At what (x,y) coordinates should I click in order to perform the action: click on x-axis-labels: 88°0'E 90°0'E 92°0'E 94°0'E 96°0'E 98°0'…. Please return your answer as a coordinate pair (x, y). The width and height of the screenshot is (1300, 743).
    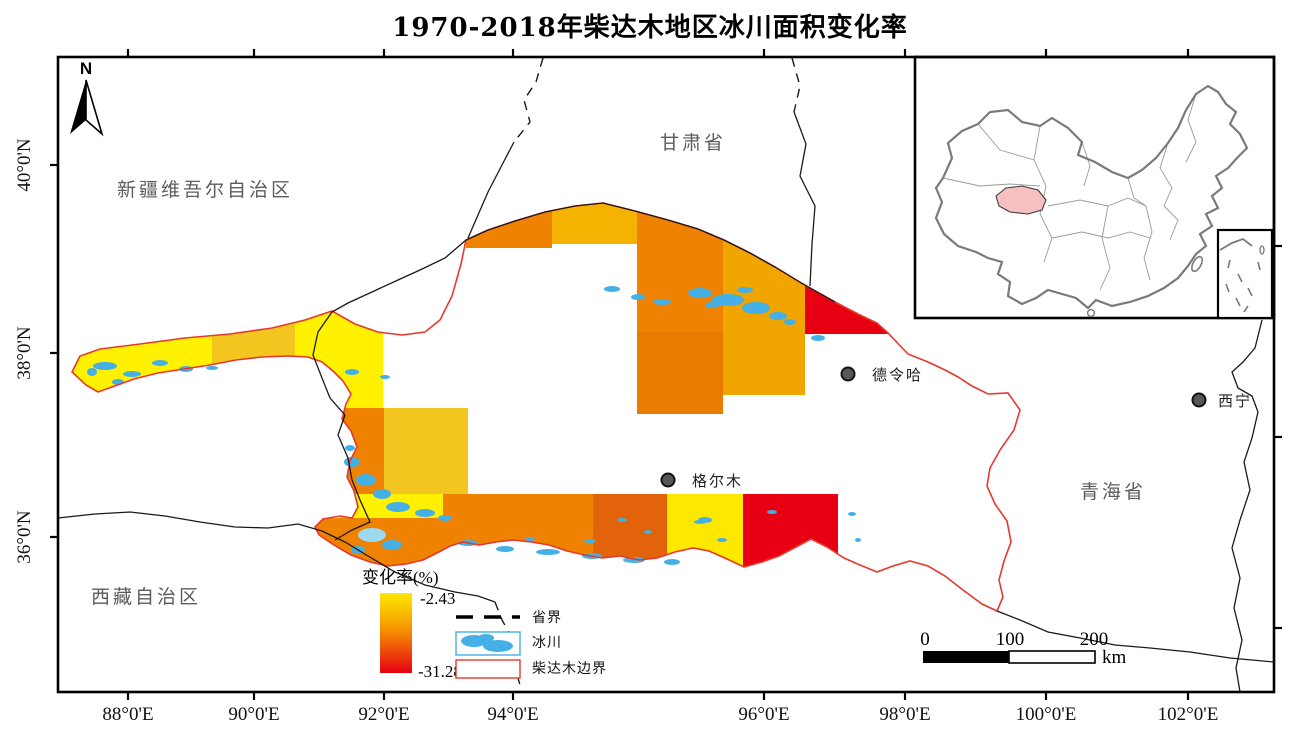
    Looking at the image, I should click on (660, 714).